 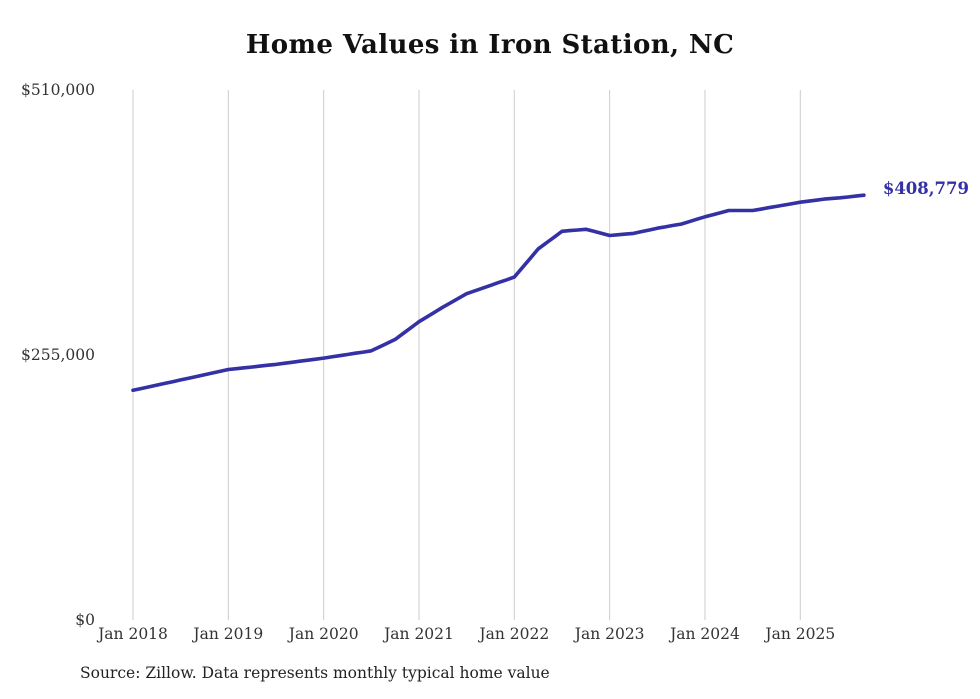 I want to click on chart-title: Home Values in Iron Station, NC, so click(x=490, y=45).